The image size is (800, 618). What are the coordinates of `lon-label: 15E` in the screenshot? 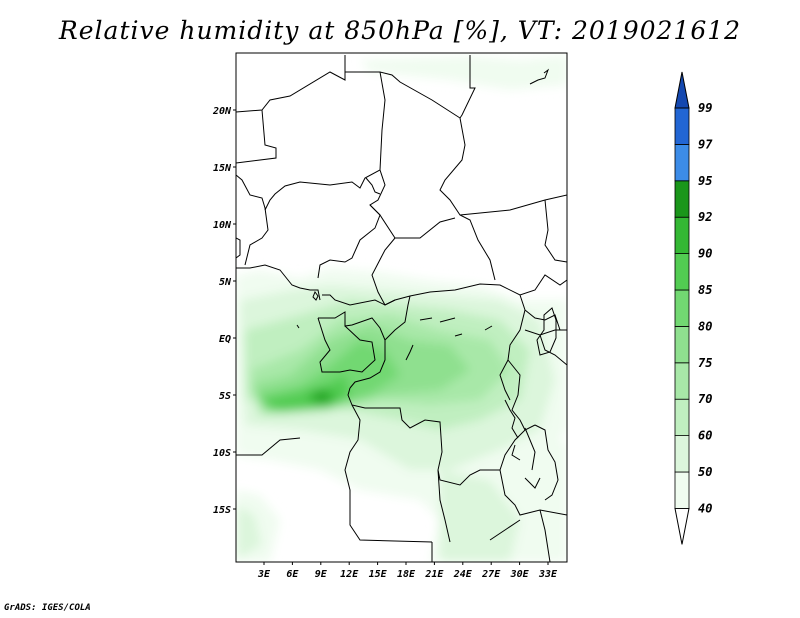 It's located at (378, 574).